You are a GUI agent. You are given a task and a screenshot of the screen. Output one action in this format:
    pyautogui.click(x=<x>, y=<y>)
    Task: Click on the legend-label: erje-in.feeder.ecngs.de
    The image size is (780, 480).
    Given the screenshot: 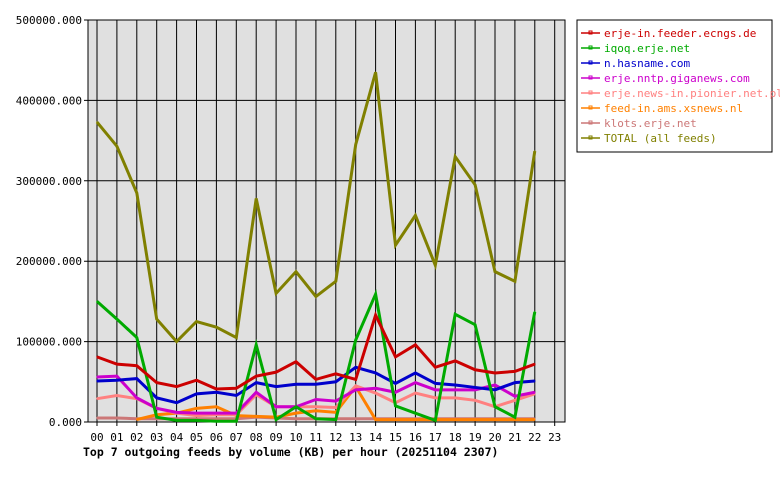 What is the action you would take?
    pyautogui.click(x=680, y=33)
    